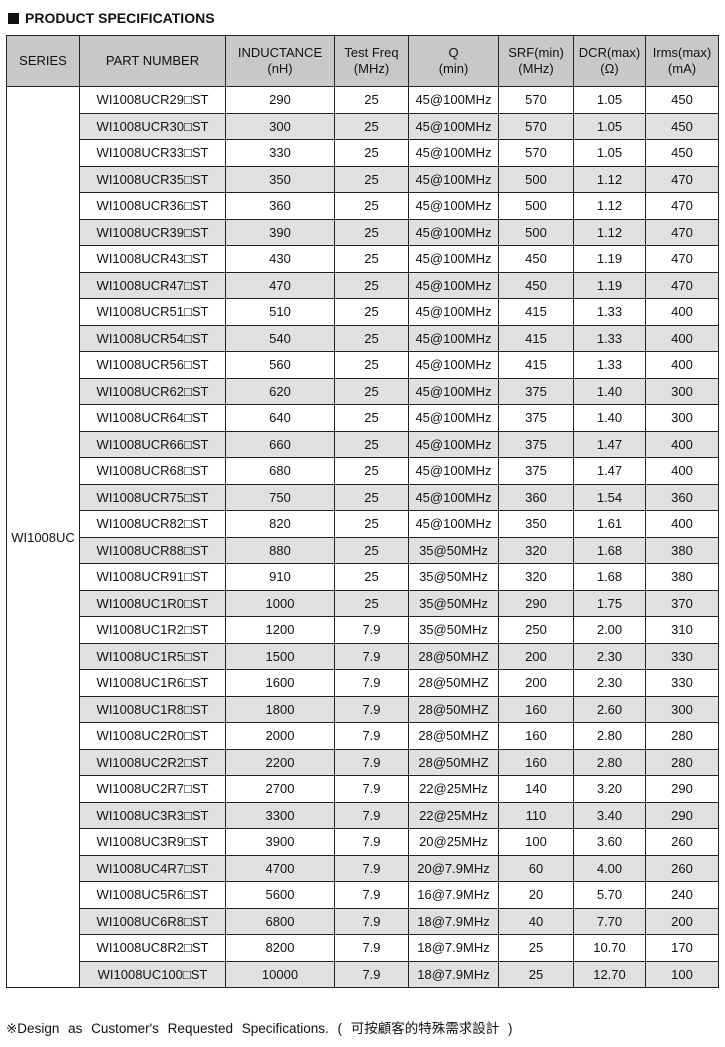 Image resolution: width=725 pixels, height=1047 pixels. I want to click on inductance-cell: 10000, so click(280, 974).